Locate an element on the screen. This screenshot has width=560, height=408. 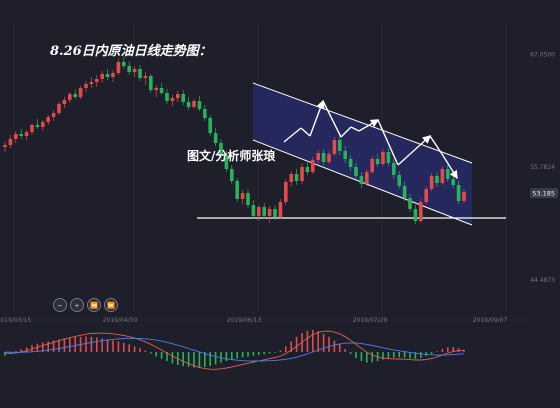
pan-left-button: ⏪ is located at coordinates (94, 305).